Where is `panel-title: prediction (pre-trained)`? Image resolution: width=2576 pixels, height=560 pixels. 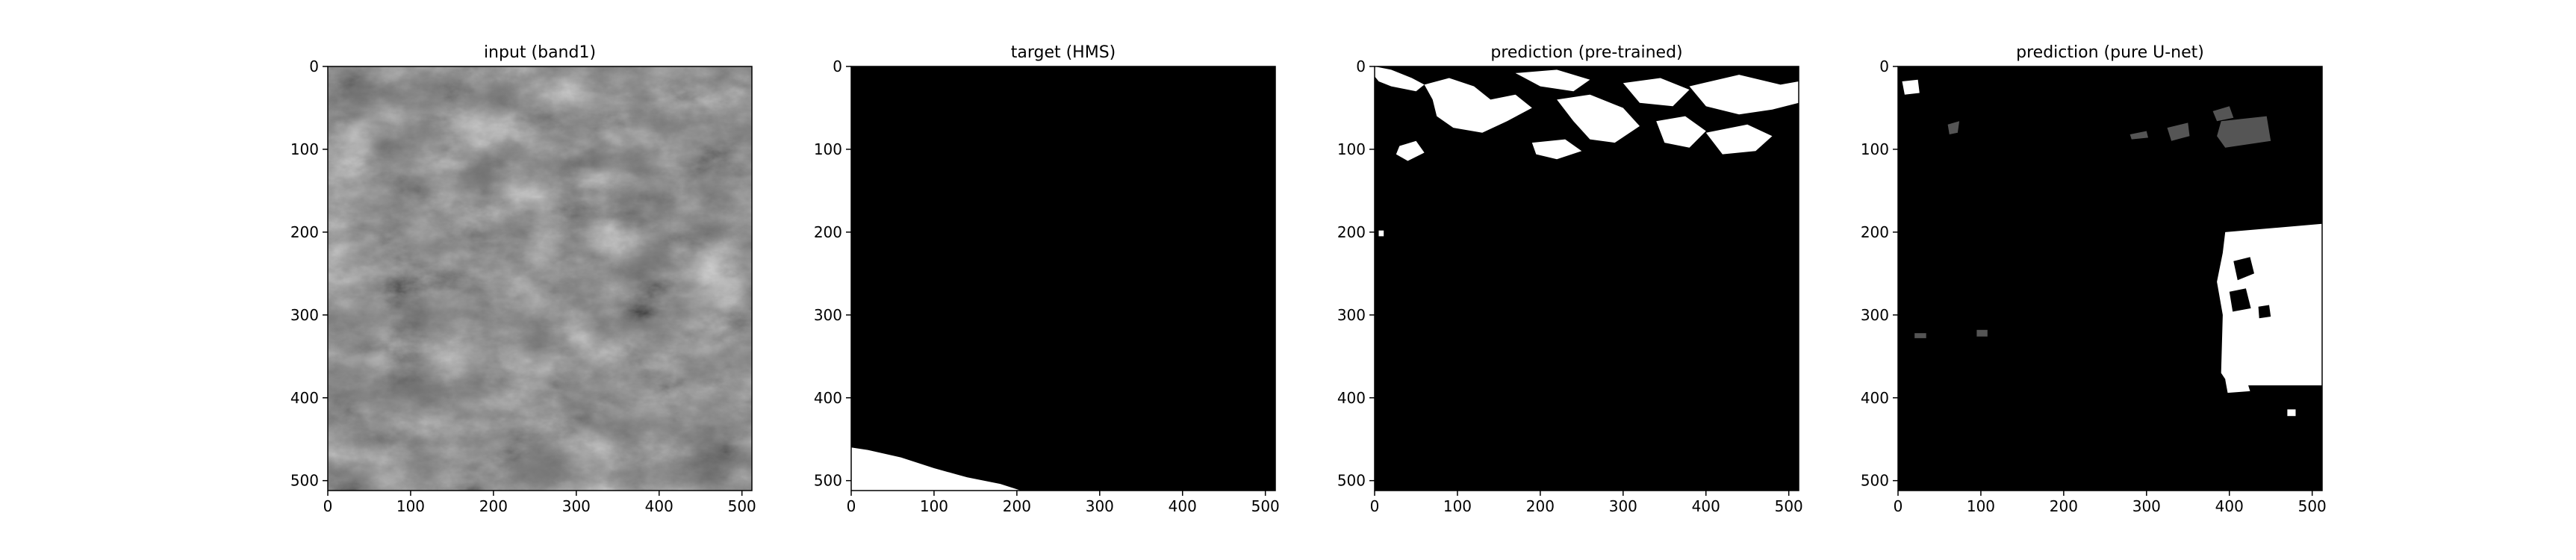
panel-title: prediction (pre-trained) is located at coordinates (1586, 52).